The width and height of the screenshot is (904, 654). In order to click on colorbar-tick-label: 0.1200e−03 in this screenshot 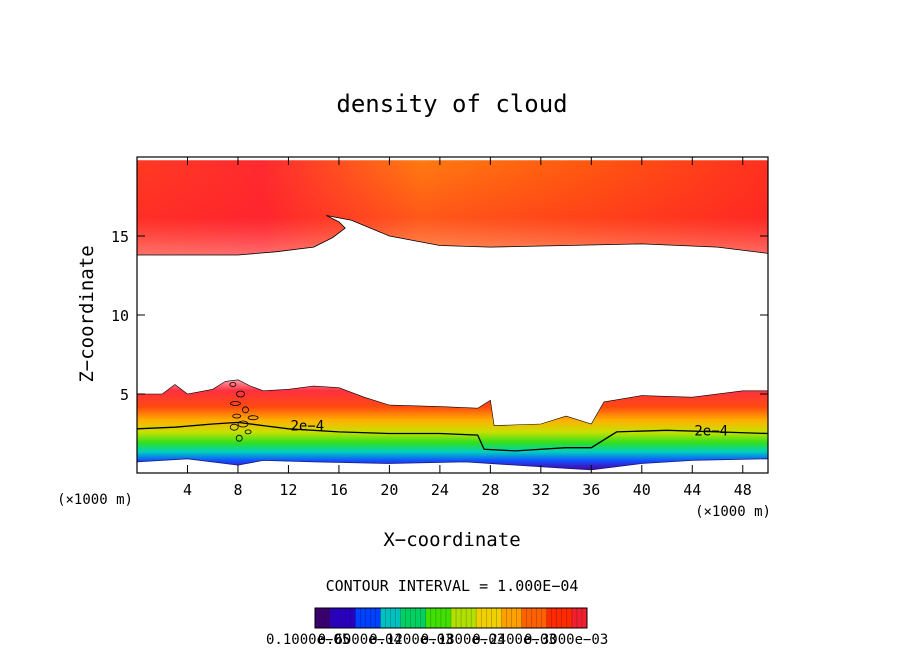, I will do `click(411, 640)`.